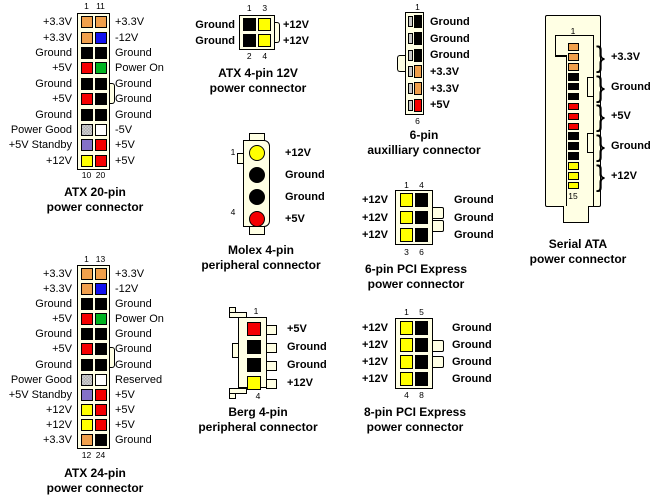 The image size is (660, 500). What do you see at coordinates (53, 83) in the screenshot?
I see `atx20-pin-label-left-4: Ground` at bounding box center [53, 83].